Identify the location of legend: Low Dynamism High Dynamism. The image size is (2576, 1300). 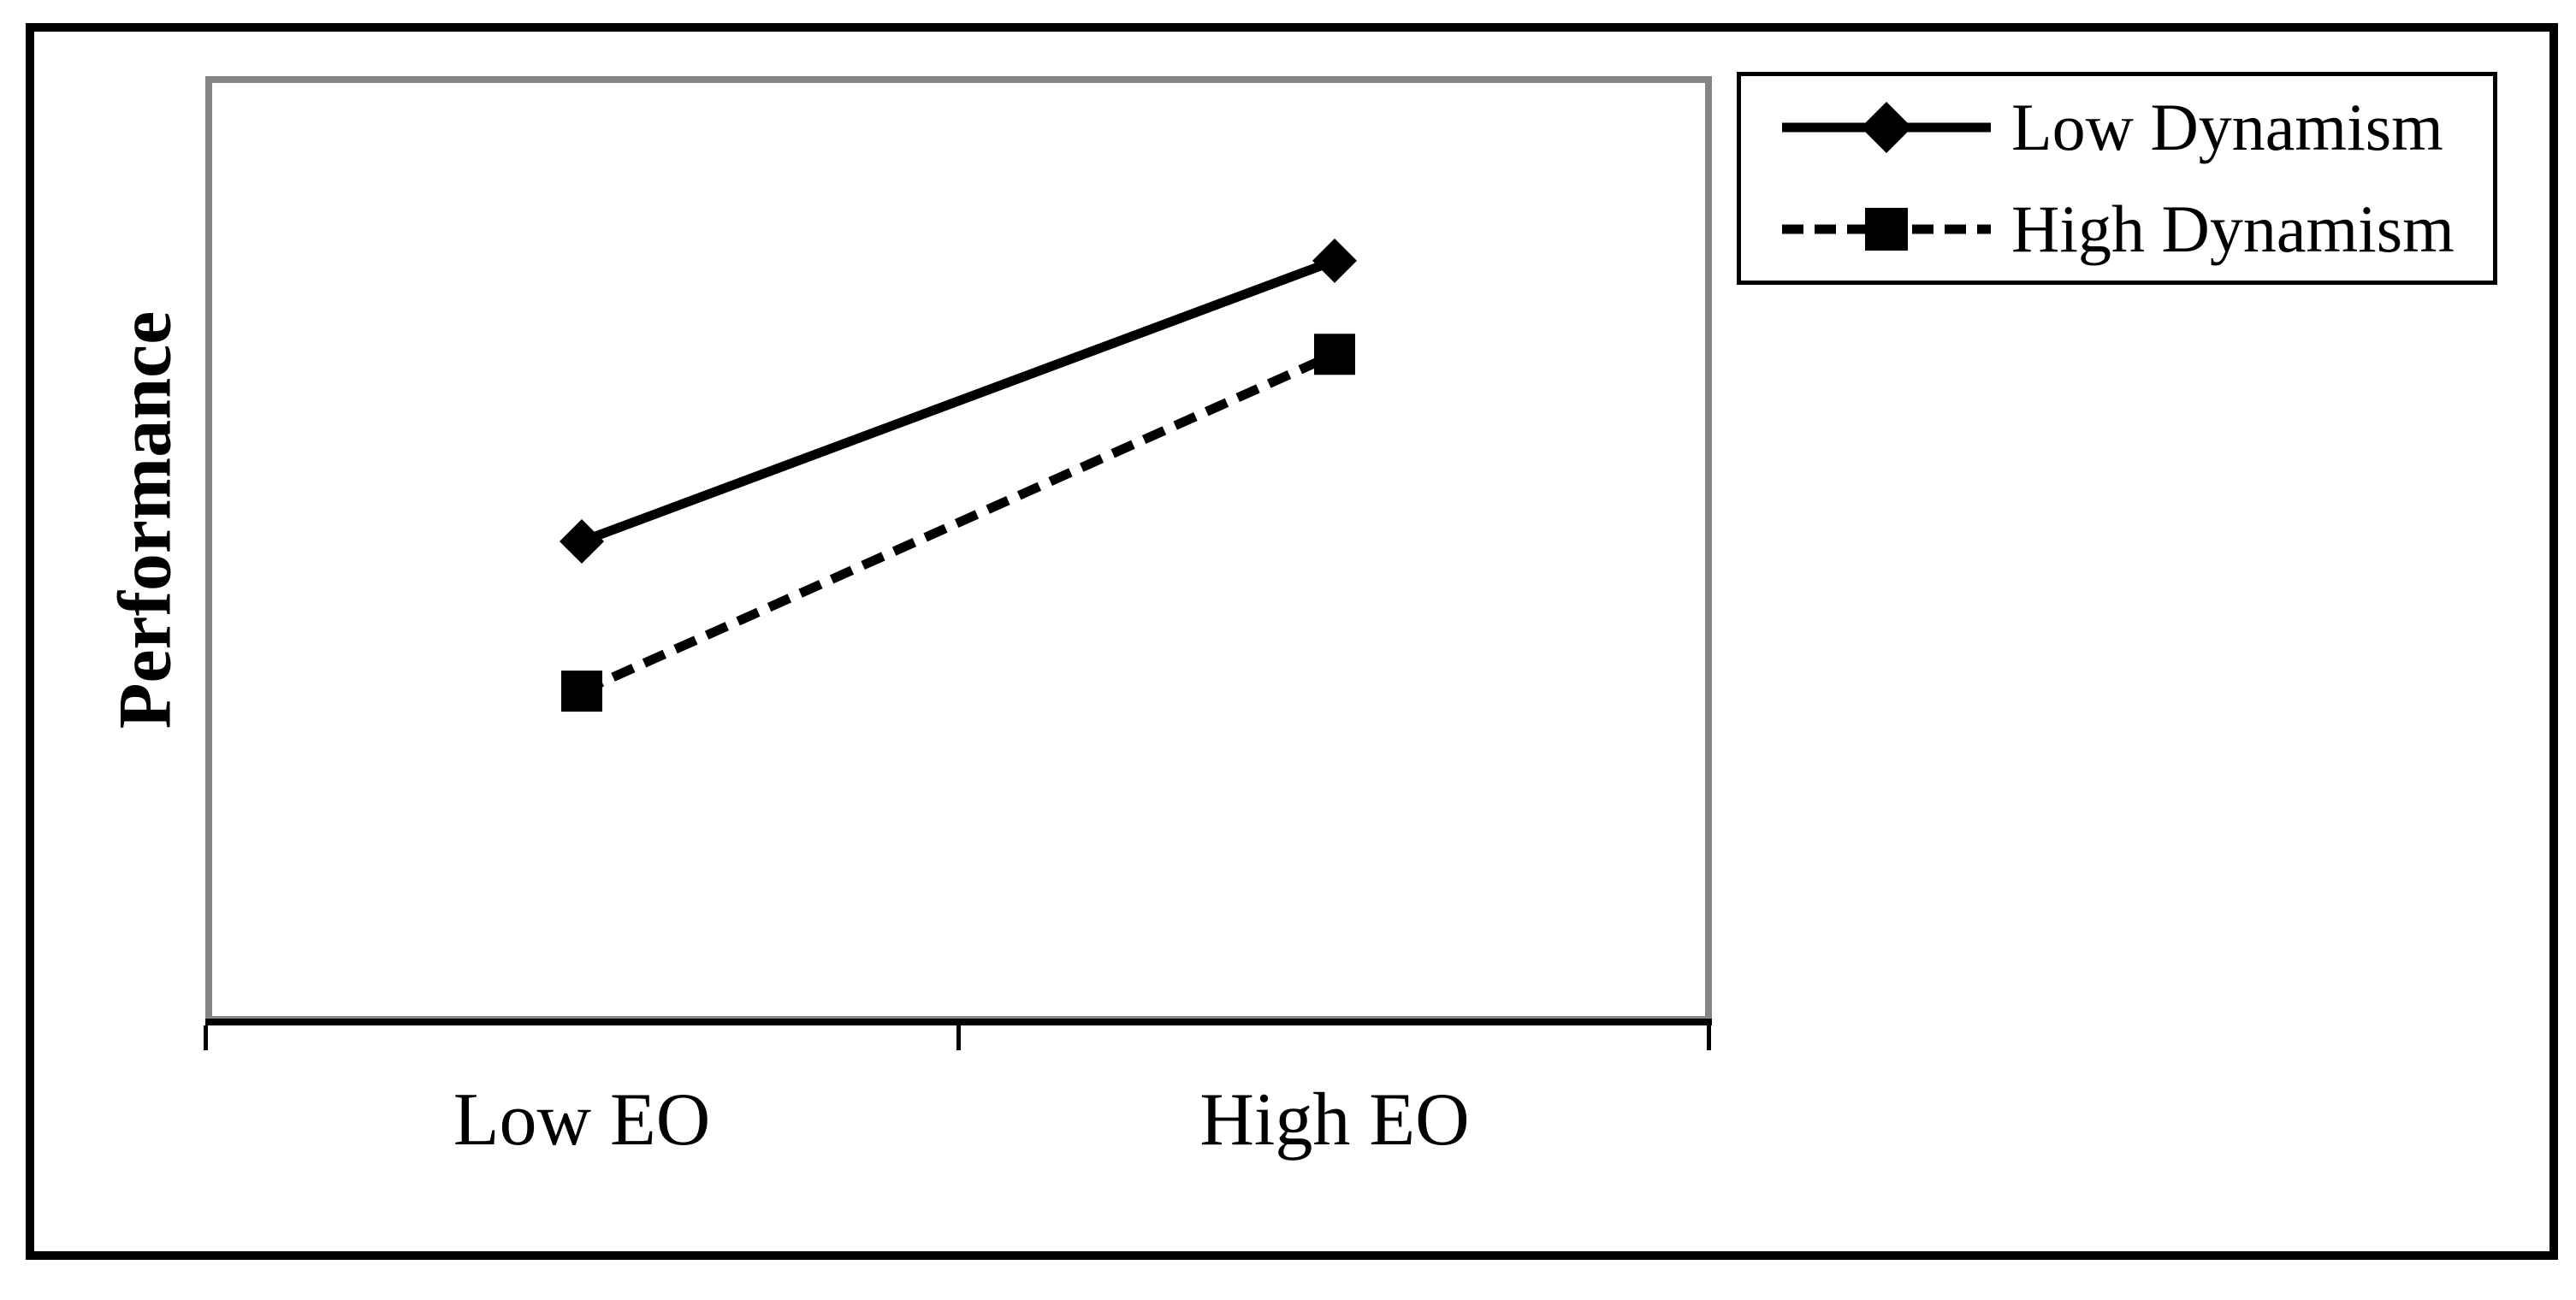
(2117, 179).